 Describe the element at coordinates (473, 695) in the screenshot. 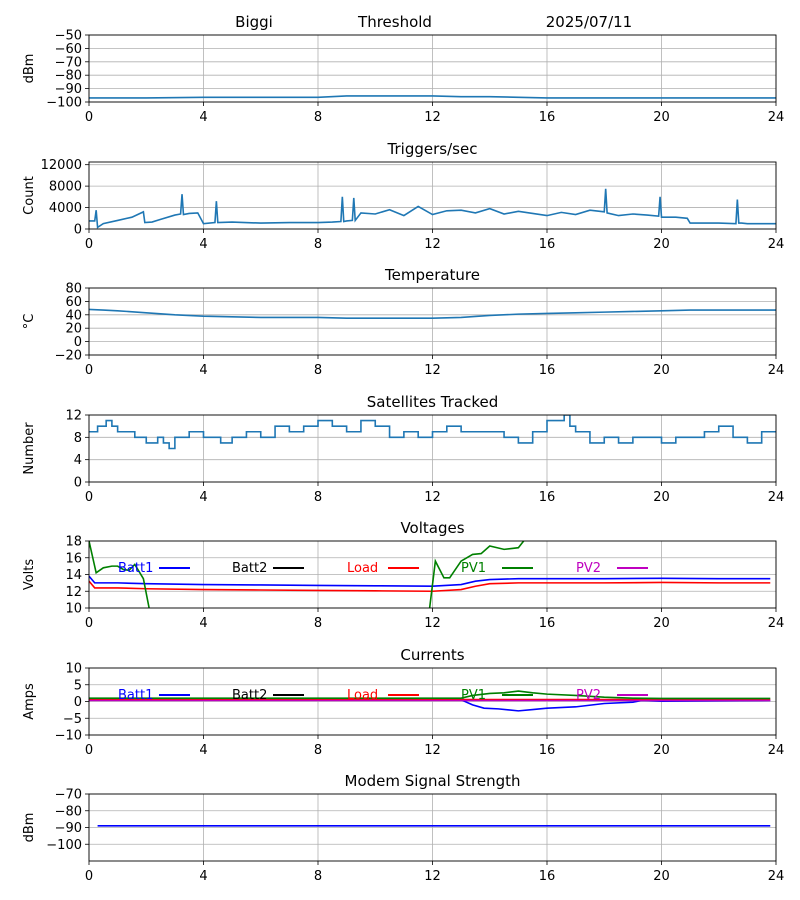

I see `legend-label-pv1: PV1` at that location.